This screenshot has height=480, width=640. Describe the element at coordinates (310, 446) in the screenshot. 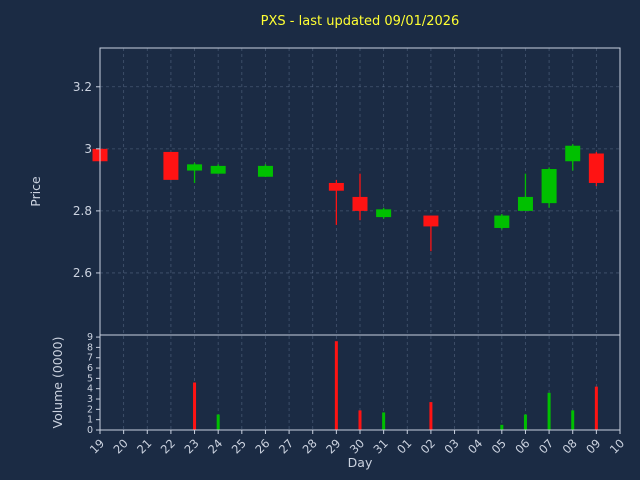

I see `day-tick-label: 28` at that location.